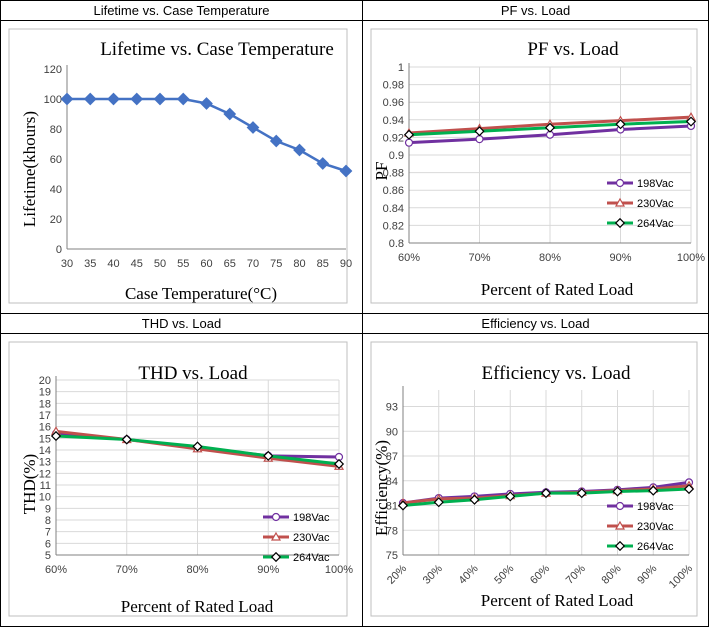 Image resolution: width=709 pixels, height=627 pixels. I want to click on legend-label: 230Vac, so click(311, 538).